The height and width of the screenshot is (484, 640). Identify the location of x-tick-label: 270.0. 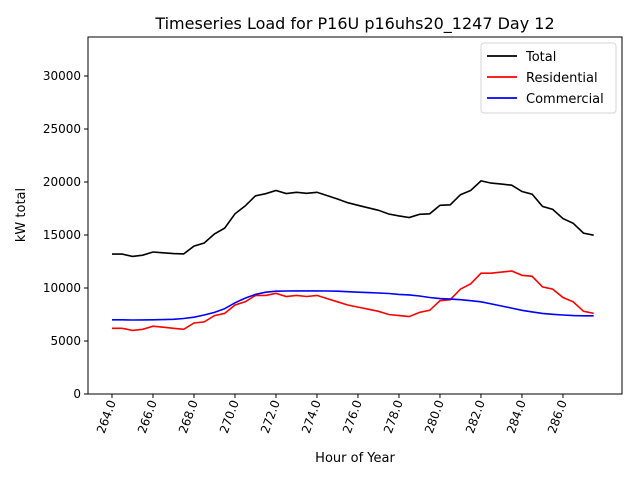
(229, 416).